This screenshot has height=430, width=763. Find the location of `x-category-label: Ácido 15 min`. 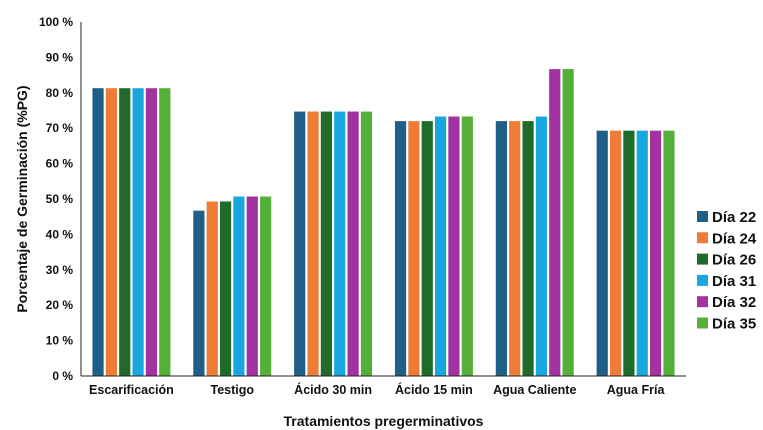

x-category-label: Ácido 15 min is located at coordinates (434, 389).